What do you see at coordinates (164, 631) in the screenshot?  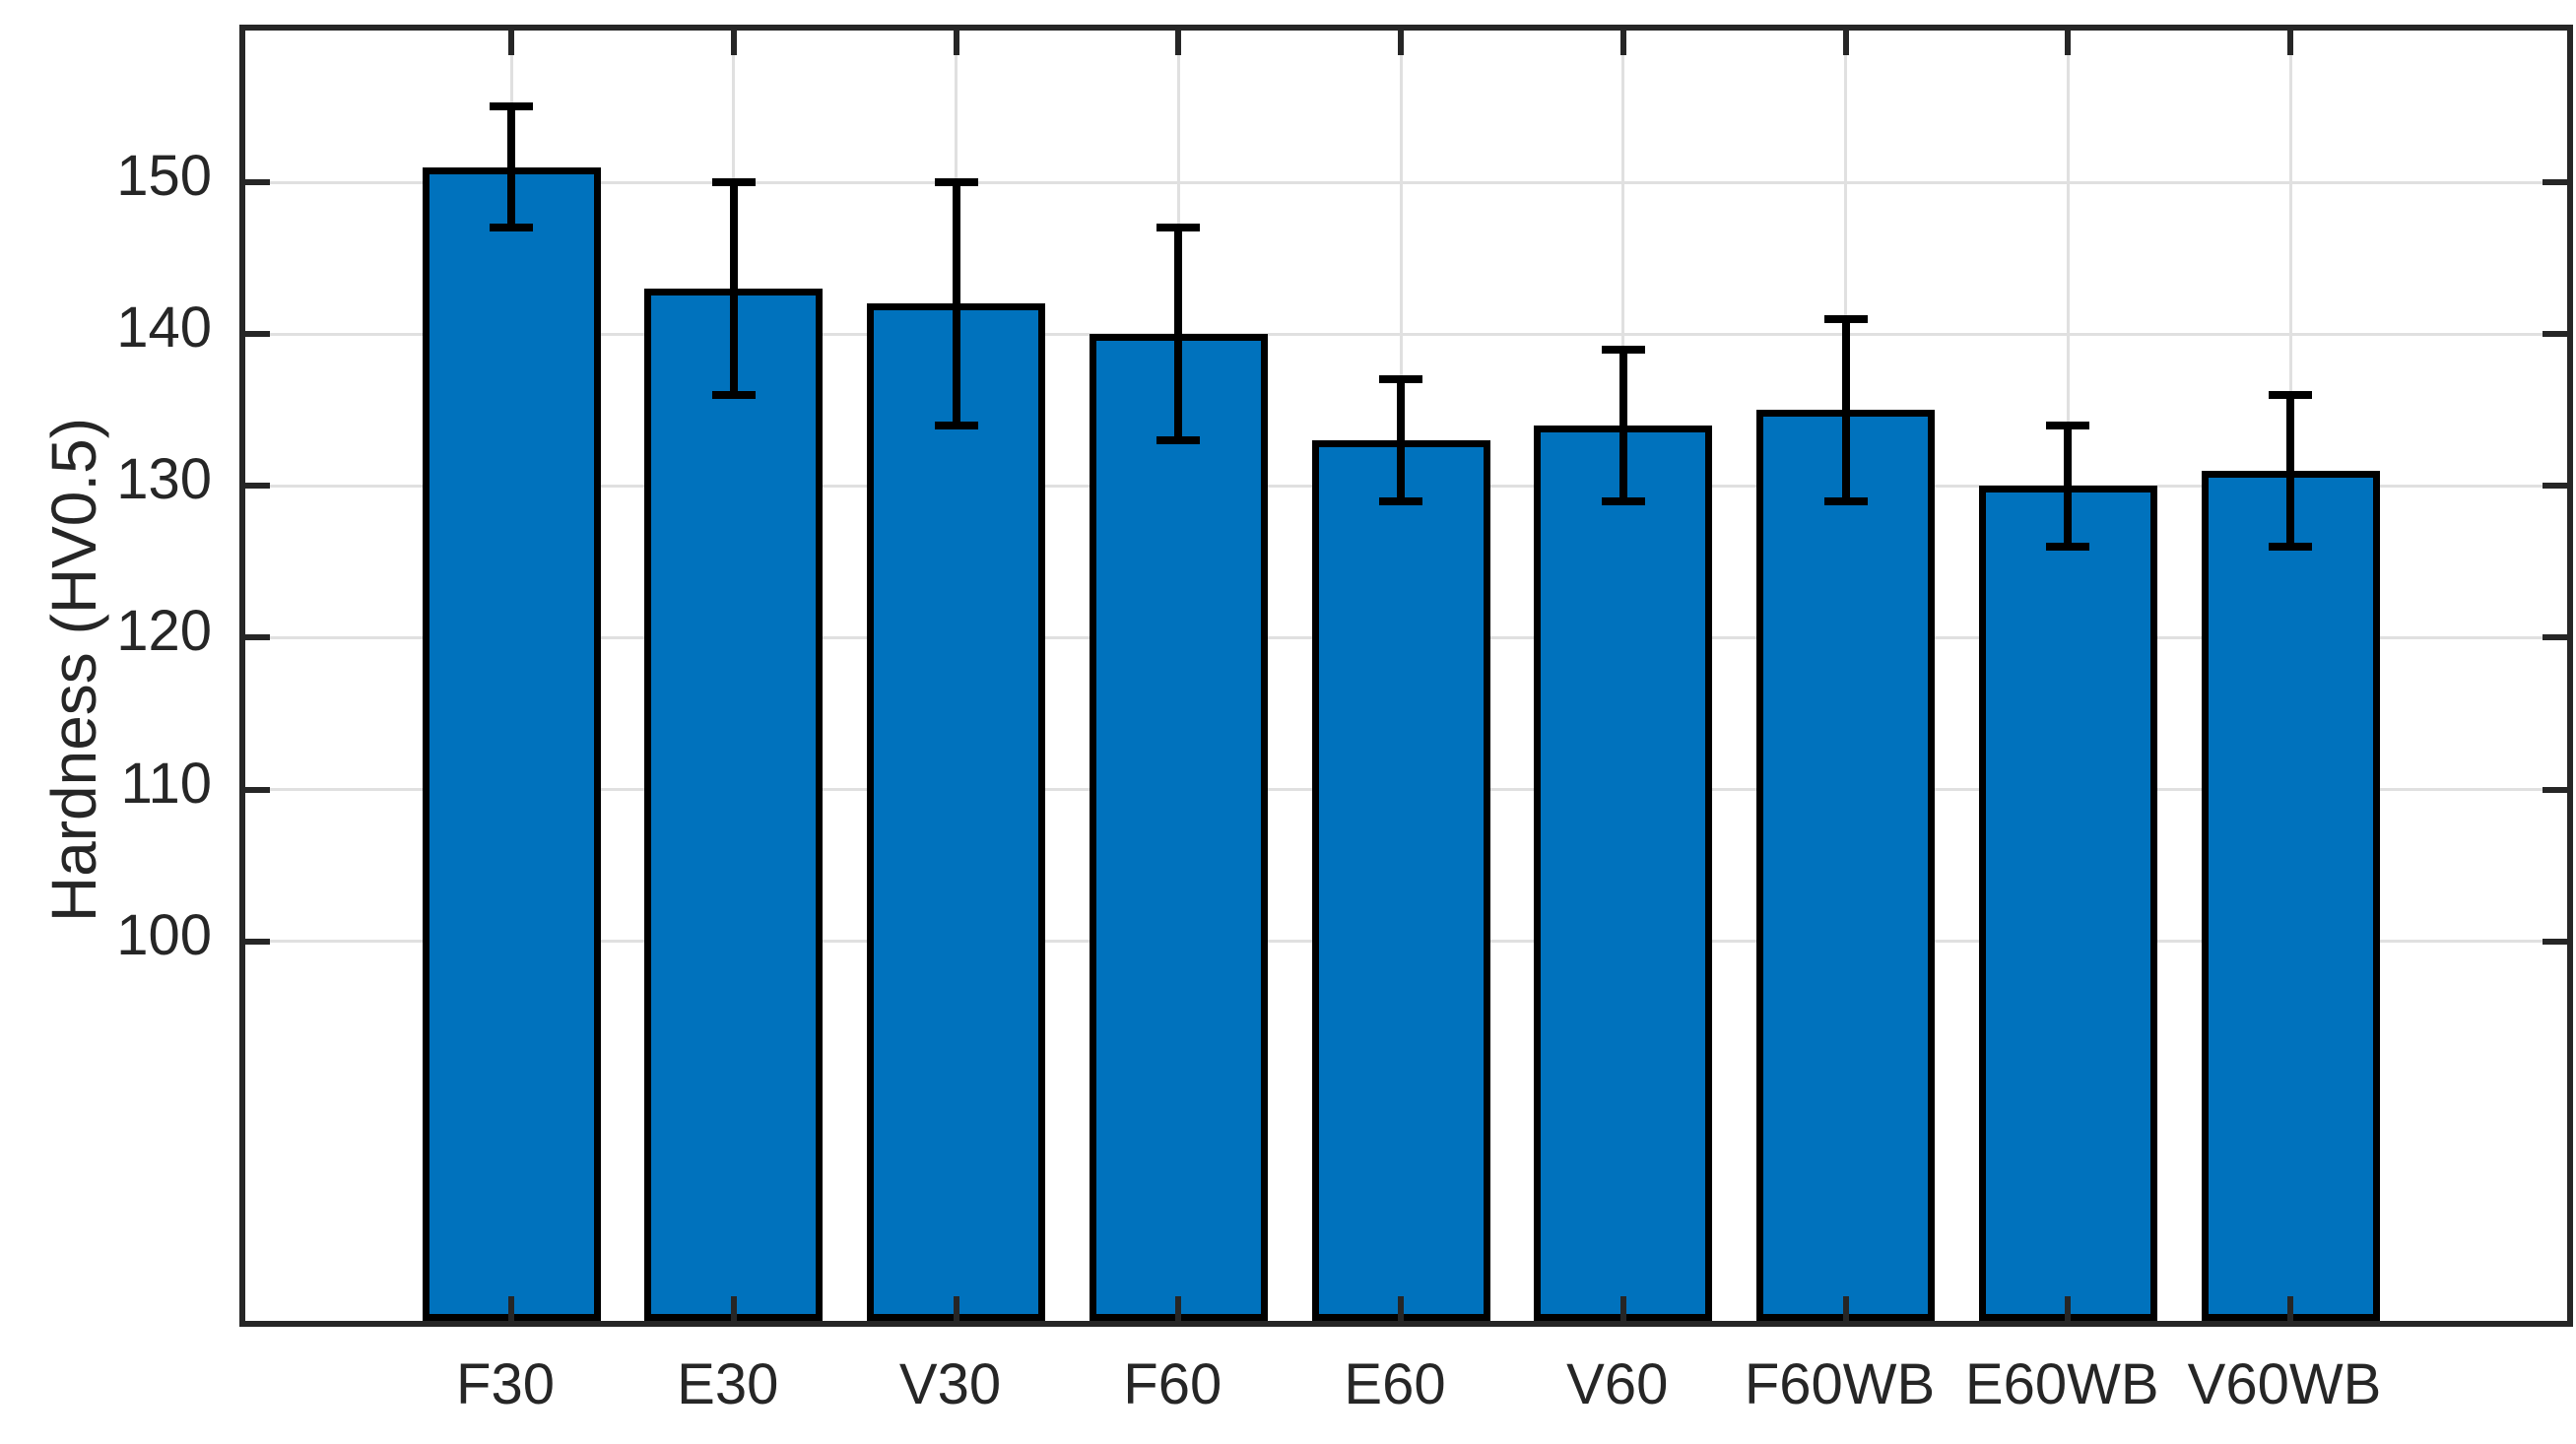 I see `y-tick-label: 120` at bounding box center [164, 631].